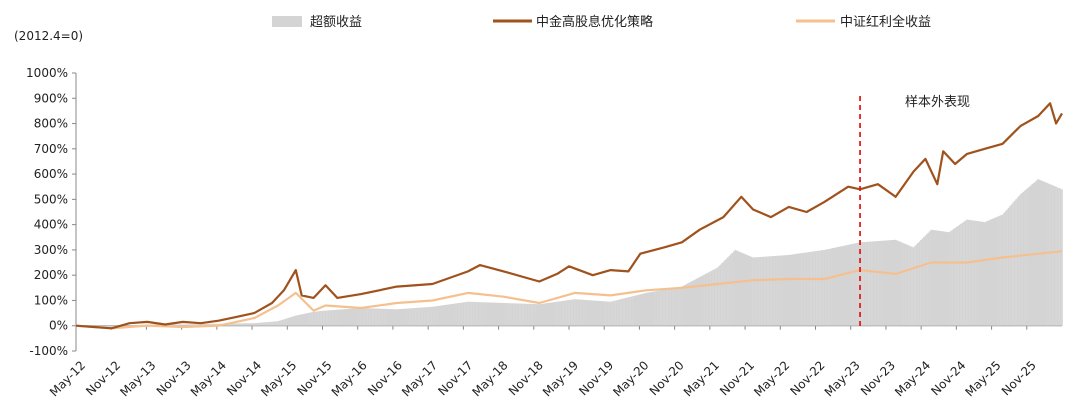  I want to click on x-tick-label: Nov-17, so click(455, 378).